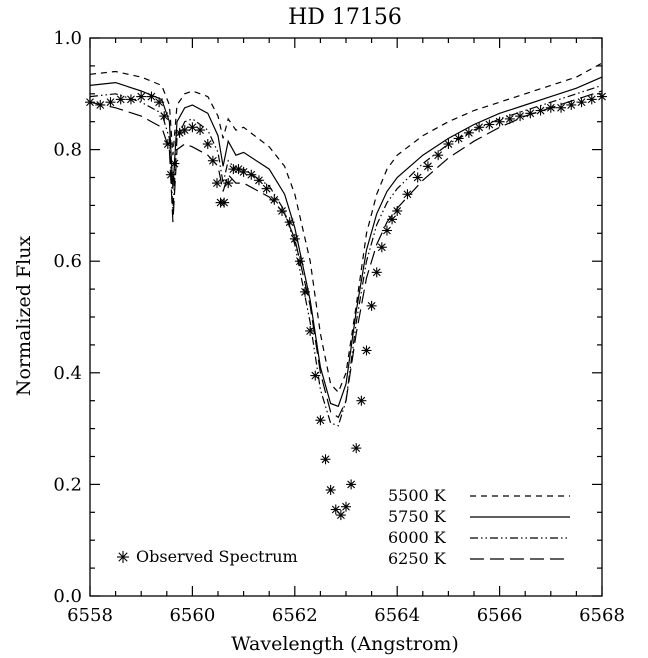  Describe the element at coordinates (24, 316) in the screenshot. I see `y-axis-label: Normalized Flux` at that location.